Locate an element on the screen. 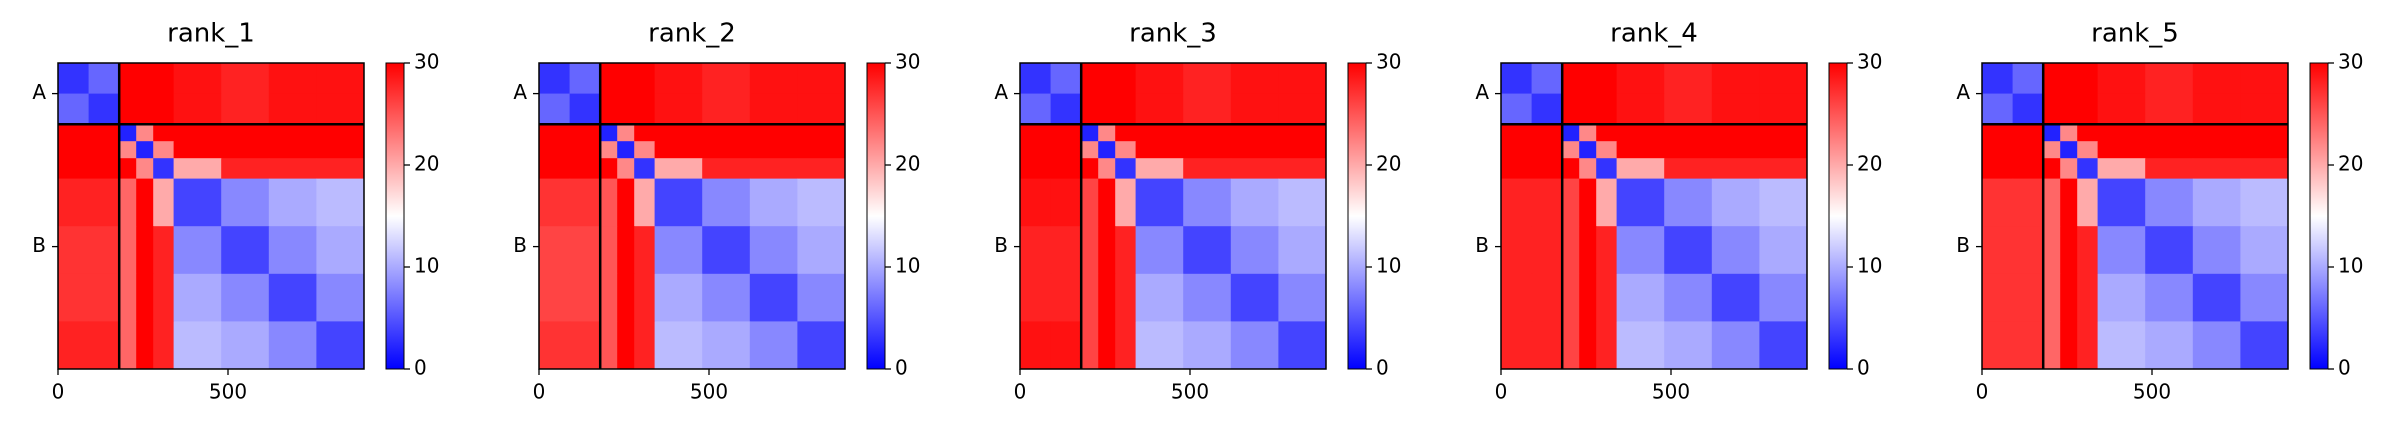 This screenshot has width=2401, height=442. y-tick-label: B is located at coordinates (1001, 245).